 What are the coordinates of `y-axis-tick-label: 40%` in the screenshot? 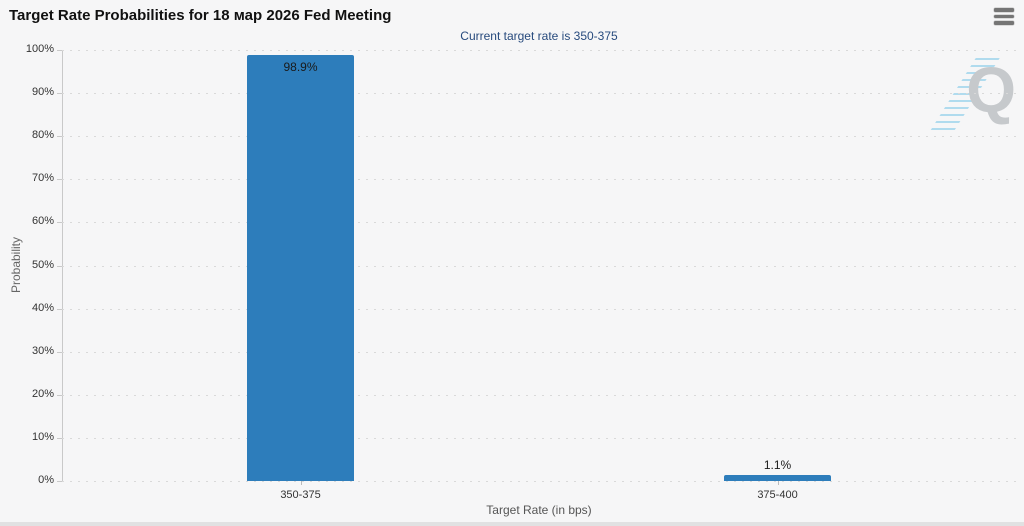 It's located at (42, 307).